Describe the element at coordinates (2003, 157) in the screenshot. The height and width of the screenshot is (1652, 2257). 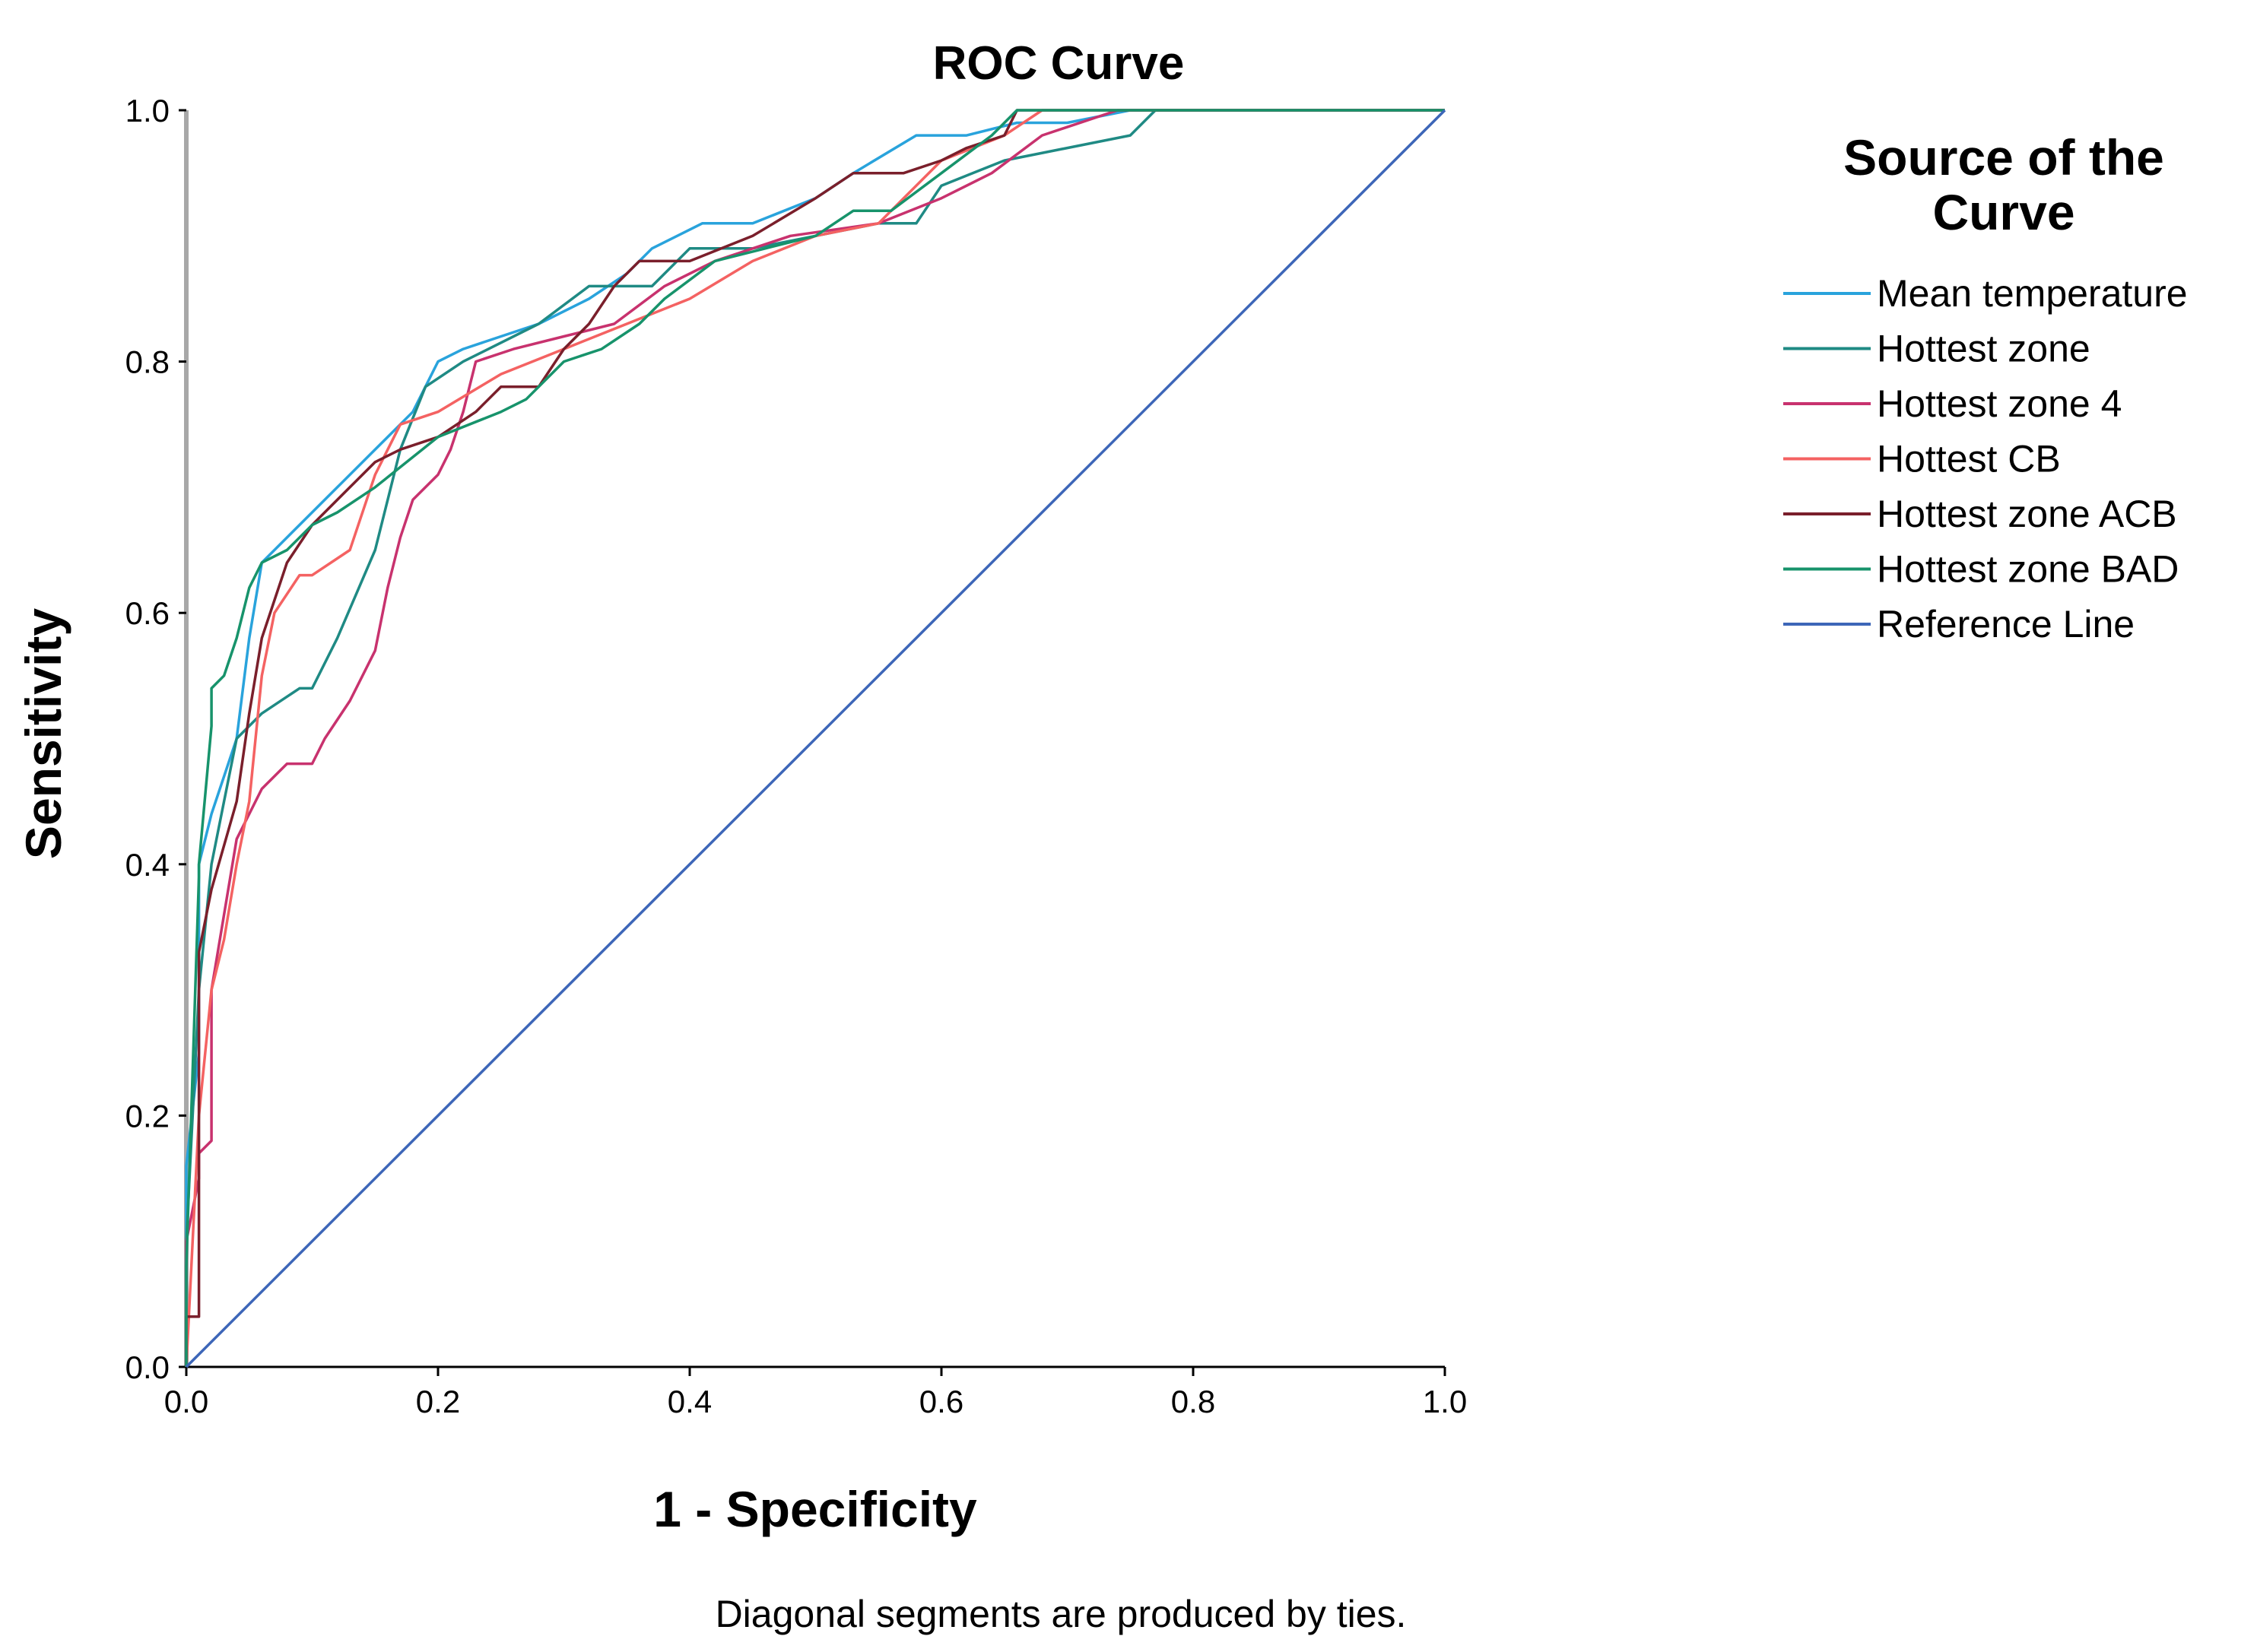
I see `legend-title-line-1: Source of the` at that location.